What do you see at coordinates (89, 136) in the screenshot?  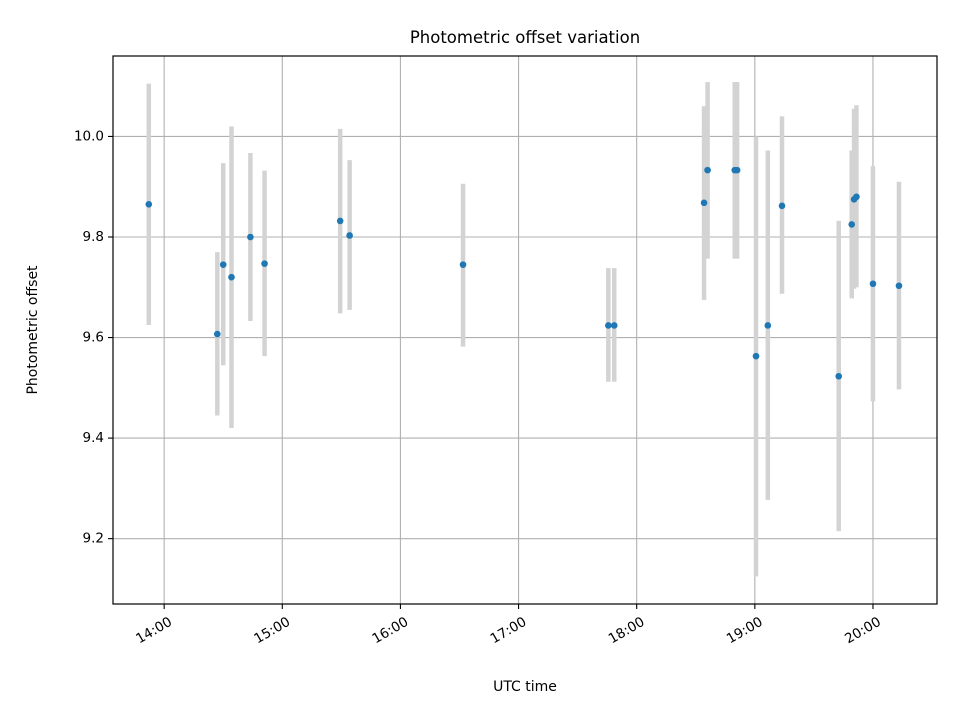 I see `y-tick-label: 10.0` at bounding box center [89, 136].